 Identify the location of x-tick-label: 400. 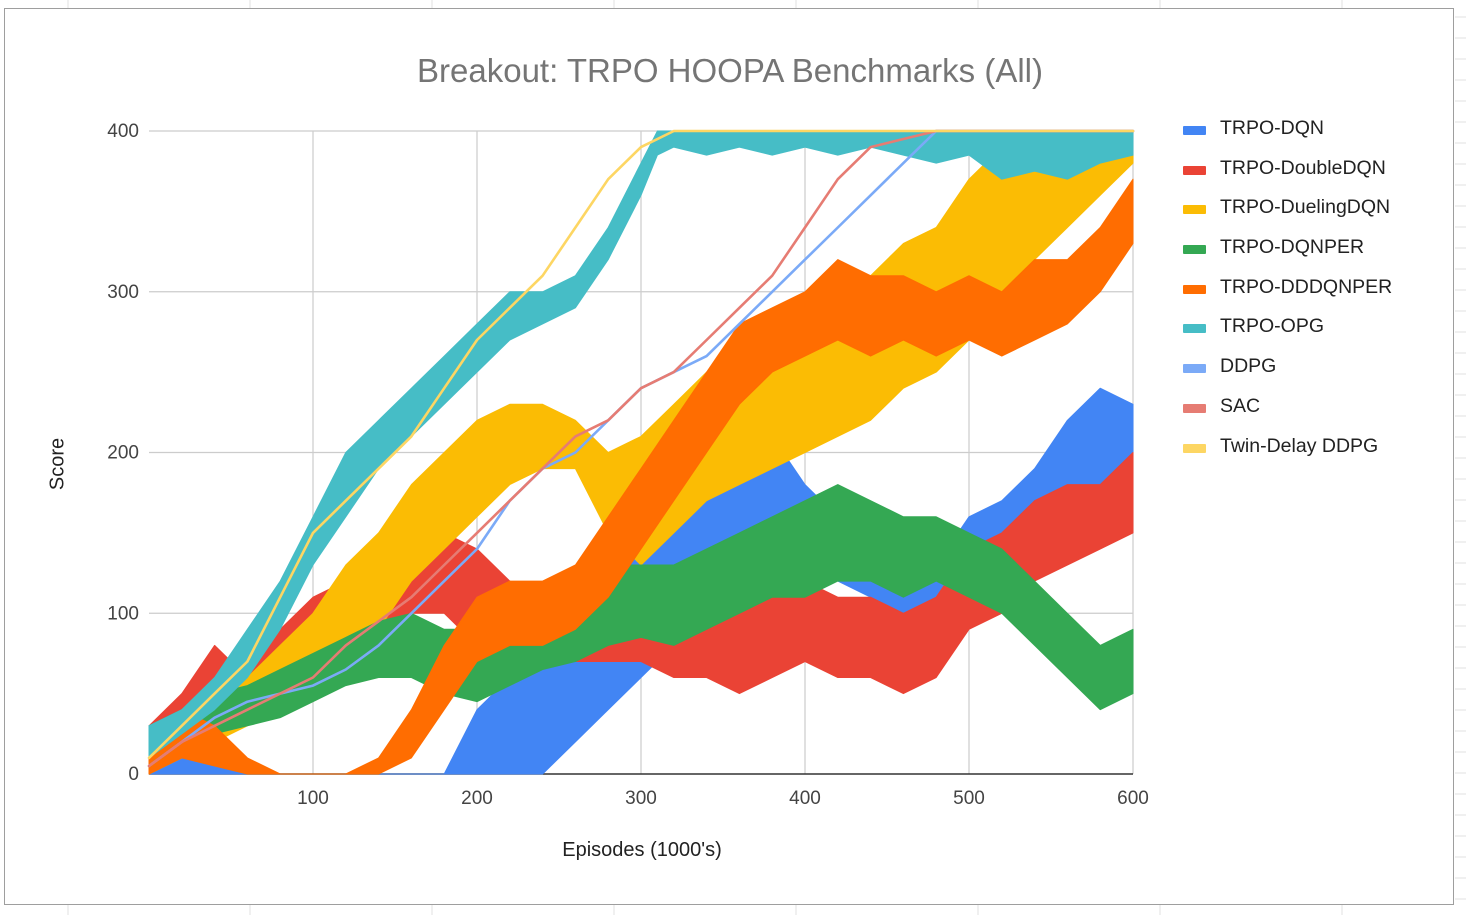
(805, 798).